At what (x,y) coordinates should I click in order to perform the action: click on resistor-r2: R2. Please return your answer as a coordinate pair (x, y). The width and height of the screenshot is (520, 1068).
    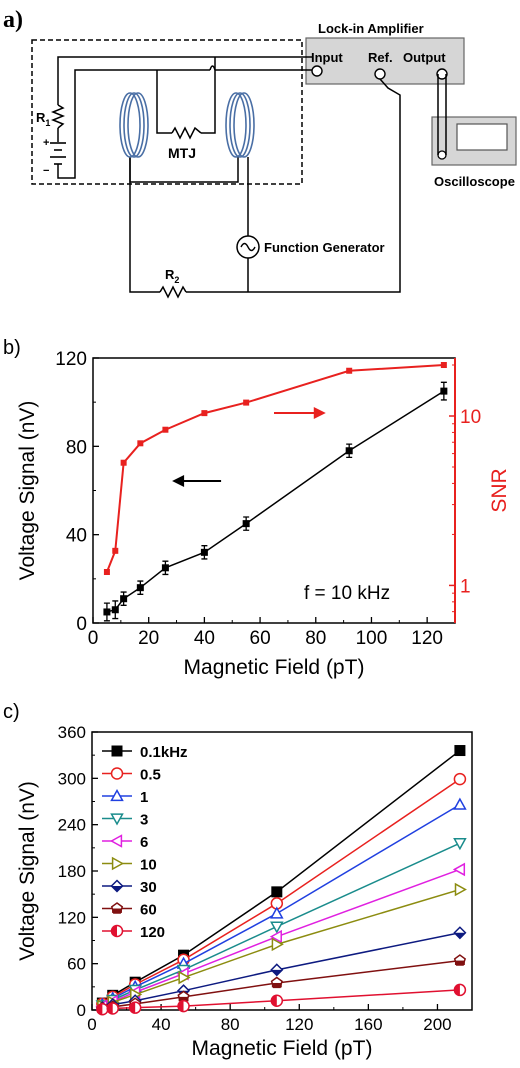
    Looking at the image, I should click on (173, 283).